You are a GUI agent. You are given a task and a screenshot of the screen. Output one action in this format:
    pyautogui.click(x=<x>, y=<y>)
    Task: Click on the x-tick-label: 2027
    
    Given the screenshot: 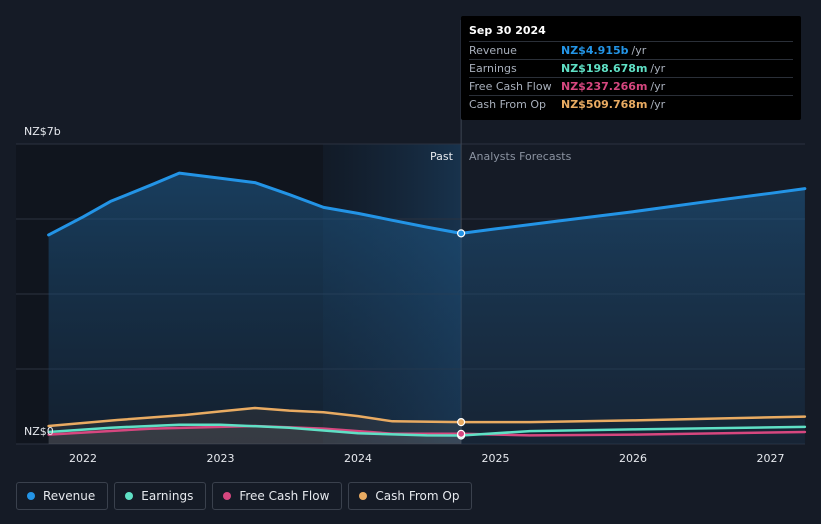 What is the action you would take?
    pyautogui.click(x=771, y=458)
    